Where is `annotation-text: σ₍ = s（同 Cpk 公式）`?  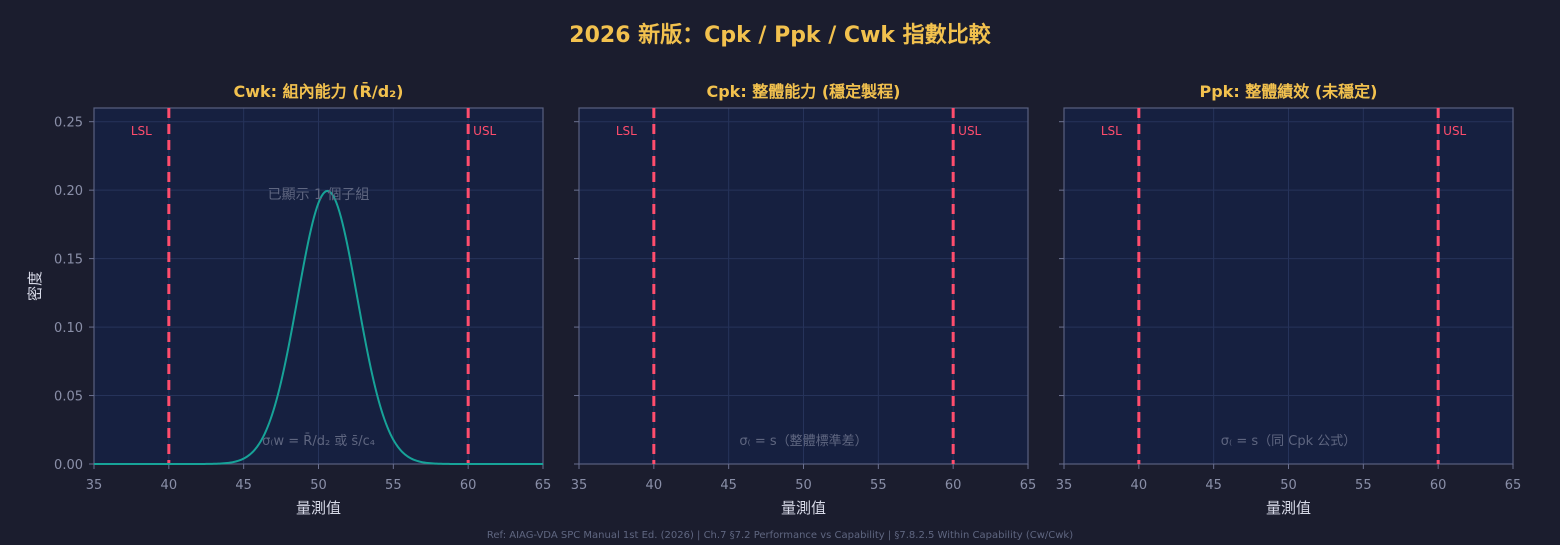
annotation-text: σ₍ = s（同 Cpk 公式） is located at coordinates (1289, 441).